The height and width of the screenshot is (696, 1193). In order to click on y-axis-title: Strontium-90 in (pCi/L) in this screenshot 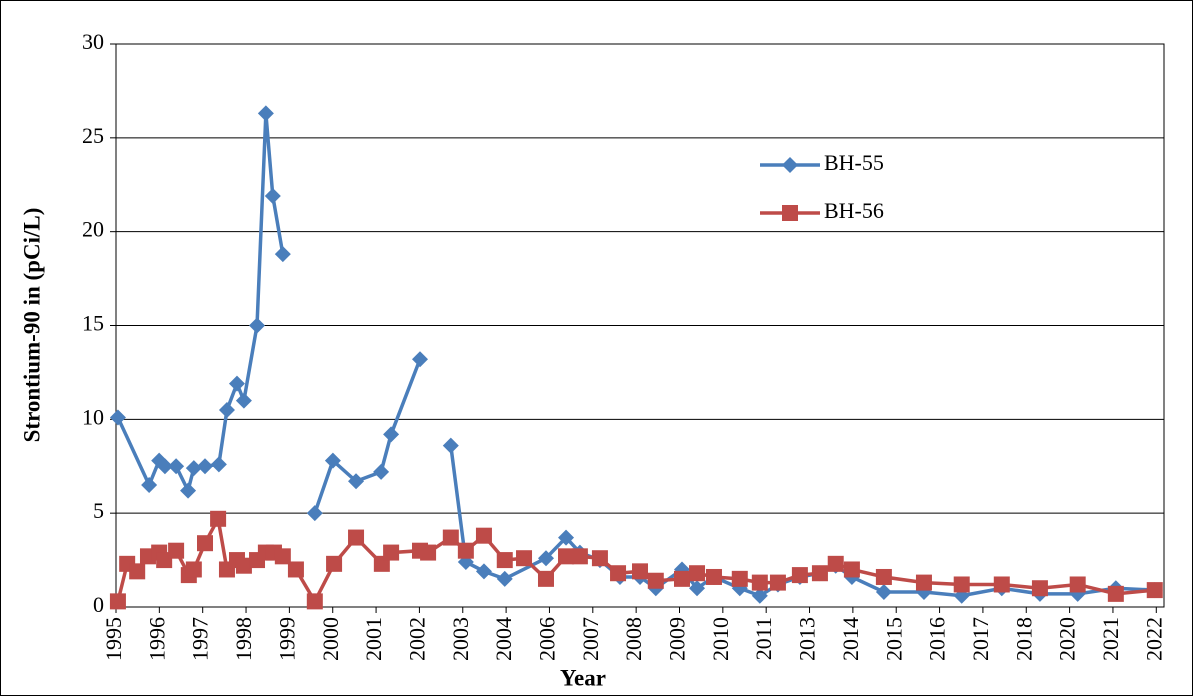, I will do `click(31, 325)`.